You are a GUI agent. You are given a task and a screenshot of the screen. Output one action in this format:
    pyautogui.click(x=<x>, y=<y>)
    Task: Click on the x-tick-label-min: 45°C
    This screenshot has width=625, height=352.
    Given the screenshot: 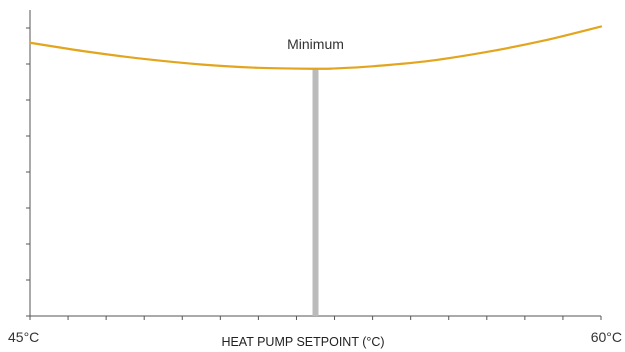 What is the action you would take?
    pyautogui.click(x=23, y=337)
    